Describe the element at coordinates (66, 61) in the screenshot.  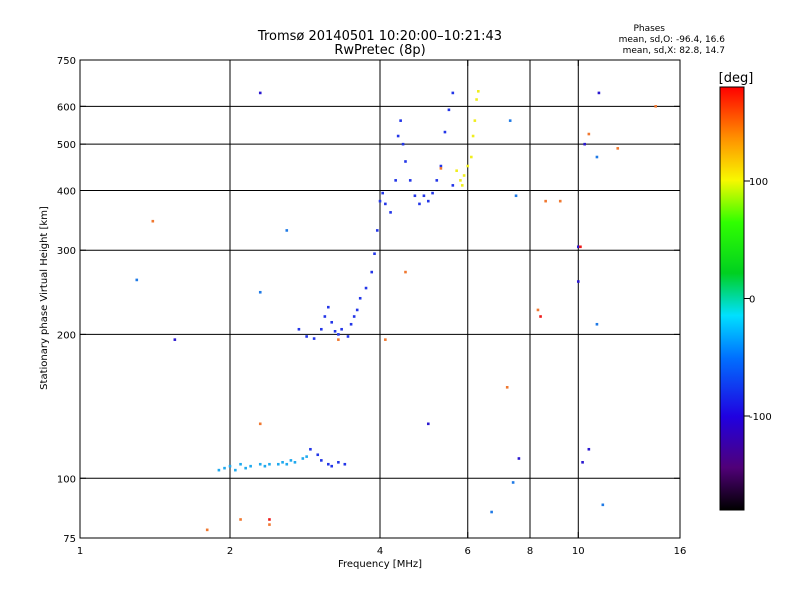
I see `y-tick-label: 750` at that location.